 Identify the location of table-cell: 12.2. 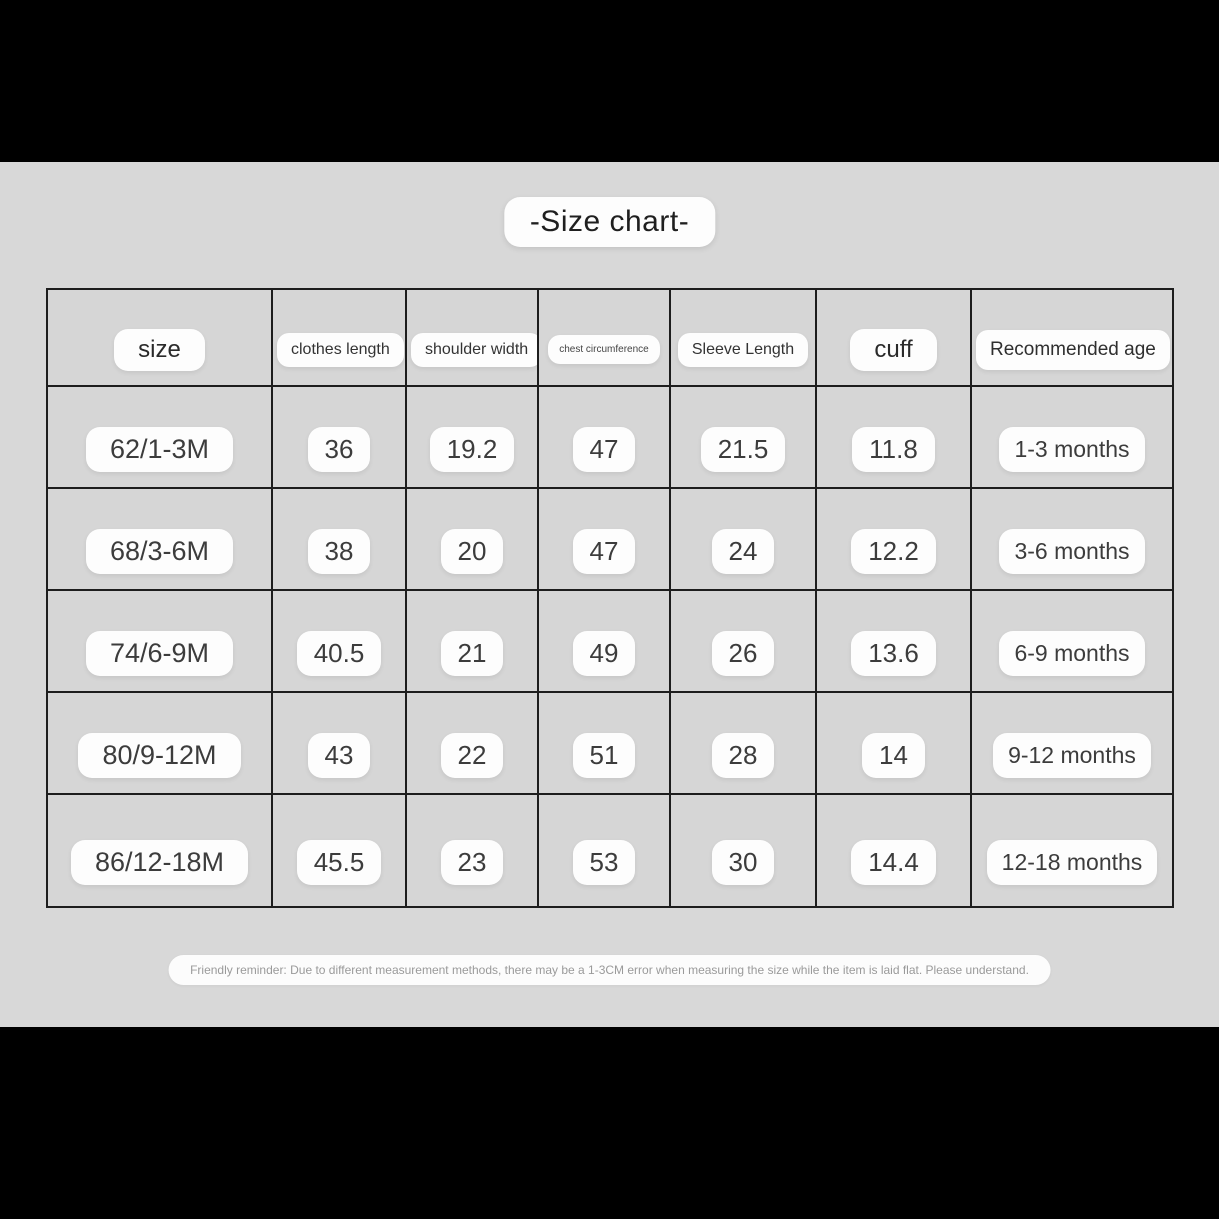
(893, 539).